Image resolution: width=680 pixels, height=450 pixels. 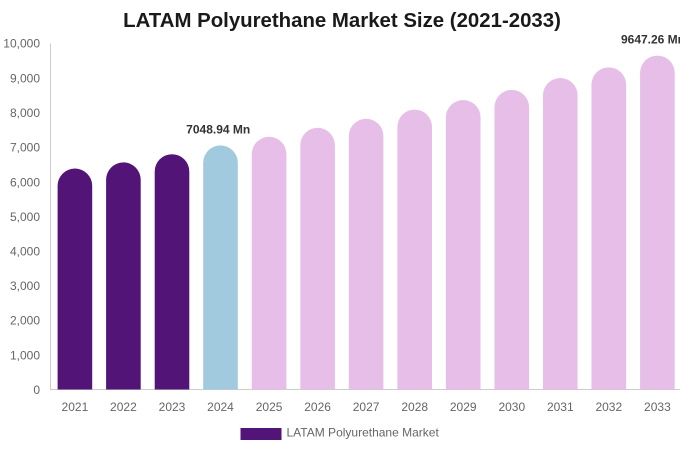 I want to click on svg-text: 9,000, so click(x=25, y=78).